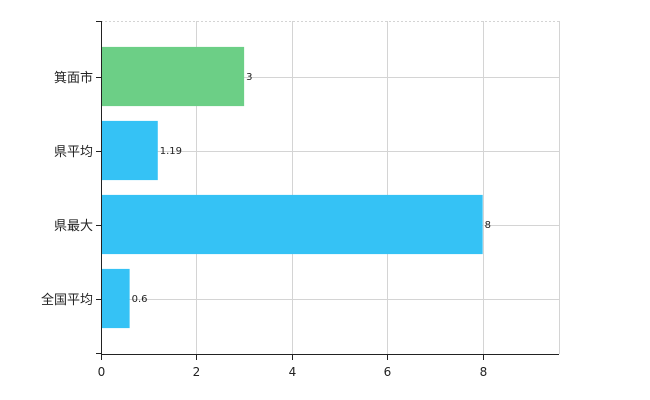 This screenshot has width=650, height=400. Describe the element at coordinates (484, 372) in the screenshot. I see `x-tick-label-4: 8` at that location.